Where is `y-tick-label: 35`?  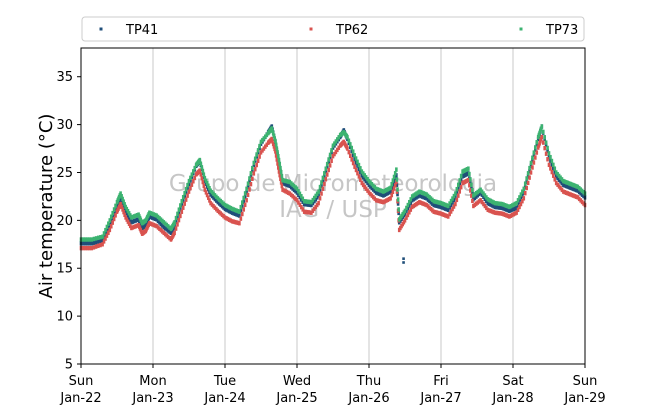
y-tick-label: 35 is located at coordinates (64, 77).